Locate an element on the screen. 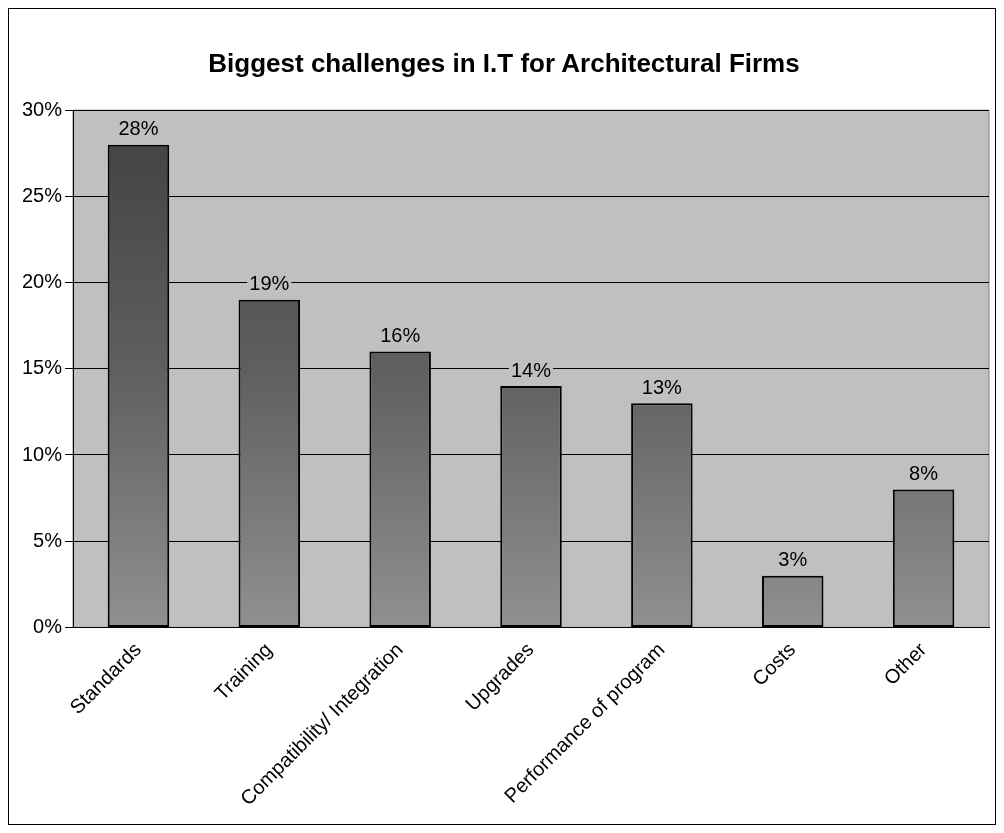  chart-title: Biggest challenges in I.T for Architectural Firms is located at coordinates (504, 62).